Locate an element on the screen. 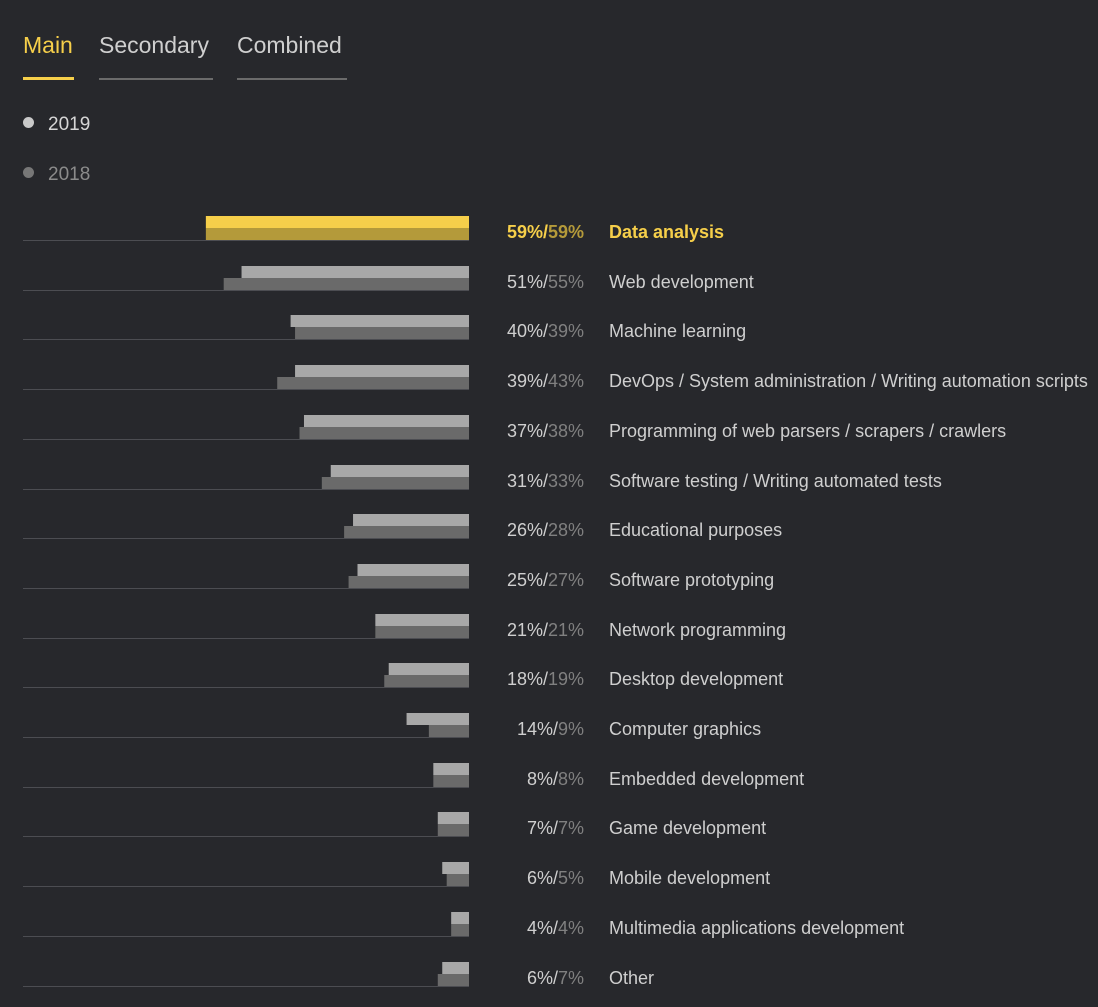 Image resolution: width=1098 pixels, height=1007 pixels. value-2019: 31%/ is located at coordinates (527, 481).